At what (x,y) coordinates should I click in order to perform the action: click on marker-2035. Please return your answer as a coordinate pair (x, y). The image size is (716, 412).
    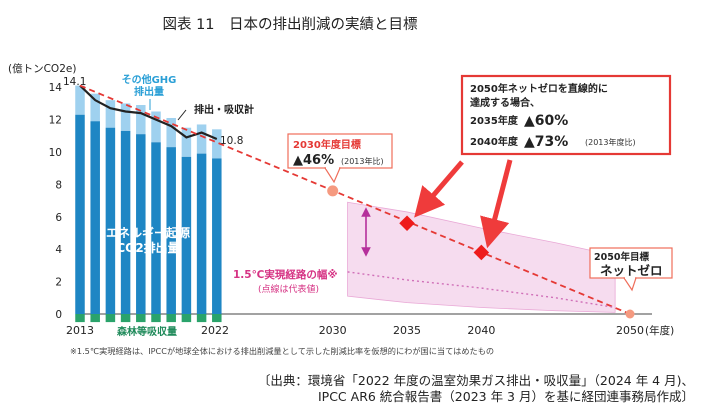
    Looking at the image, I should click on (407, 223).